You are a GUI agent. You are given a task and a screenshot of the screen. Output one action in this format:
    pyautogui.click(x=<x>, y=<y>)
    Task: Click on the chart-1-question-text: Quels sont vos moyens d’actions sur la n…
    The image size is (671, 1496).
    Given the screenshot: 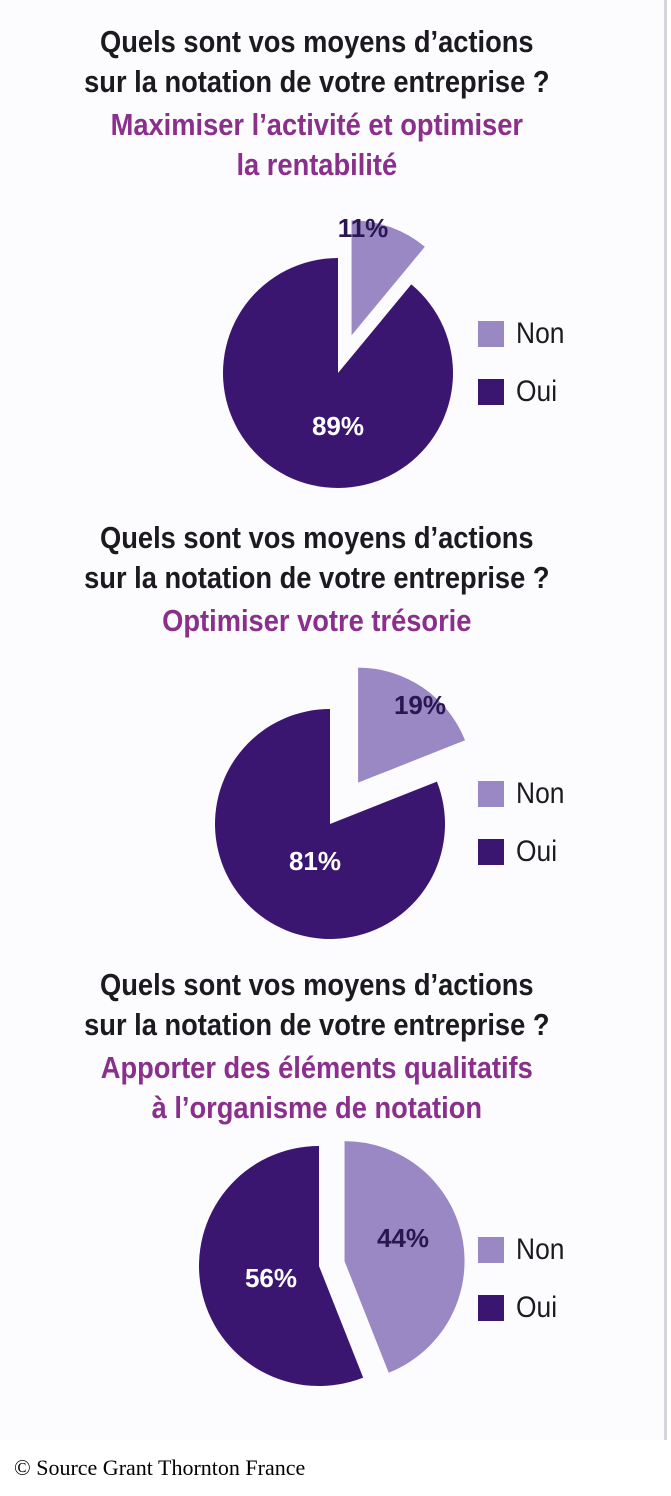 What is the action you would take?
    pyautogui.click(x=317, y=61)
    